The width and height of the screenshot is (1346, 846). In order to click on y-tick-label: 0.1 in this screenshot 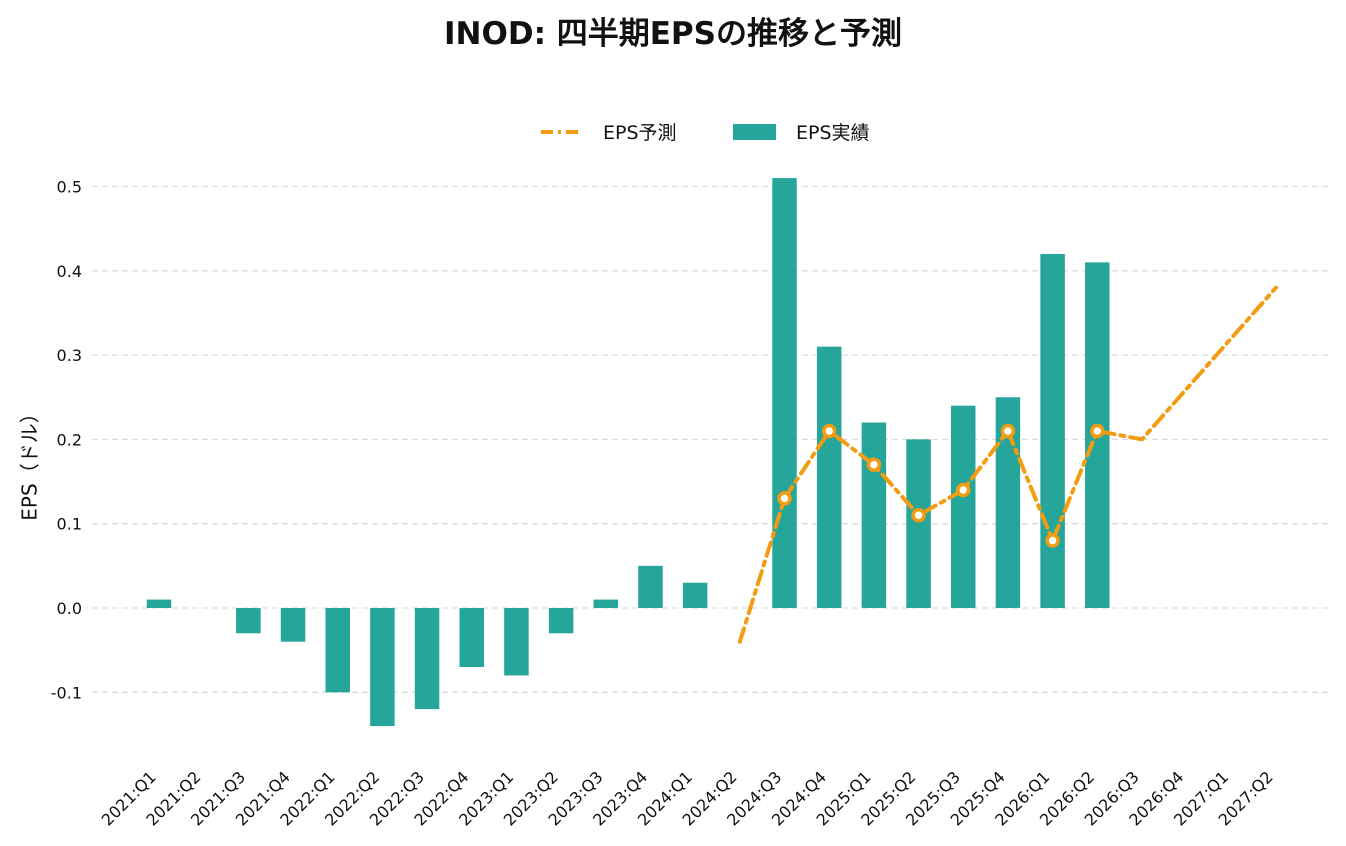, I will do `click(69, 524)`.